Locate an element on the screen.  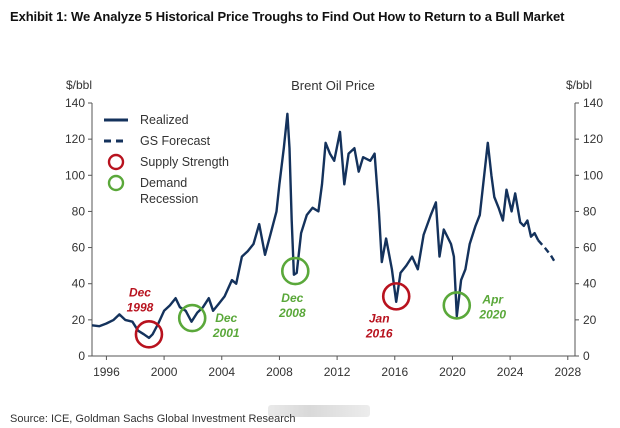
y-tick-label-left: 0 is located at coordinates (81, 356).